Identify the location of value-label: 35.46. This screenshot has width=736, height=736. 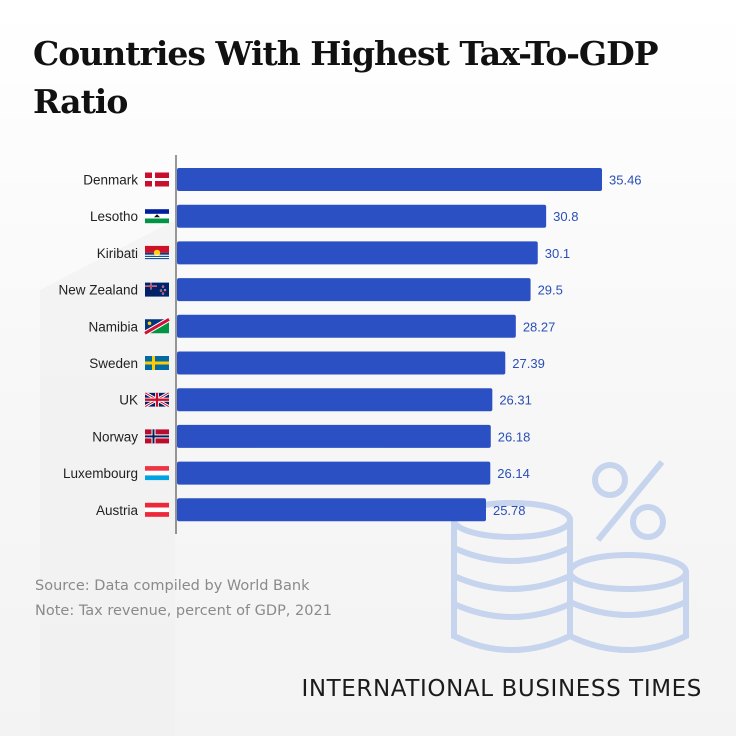
(625, 180).